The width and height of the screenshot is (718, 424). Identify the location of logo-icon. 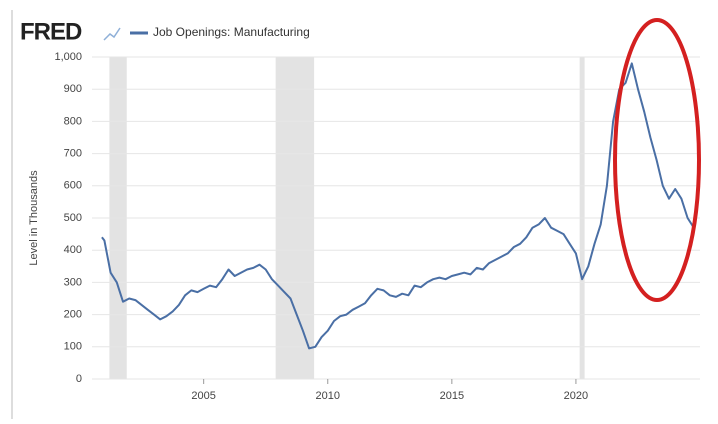
(112, 34).